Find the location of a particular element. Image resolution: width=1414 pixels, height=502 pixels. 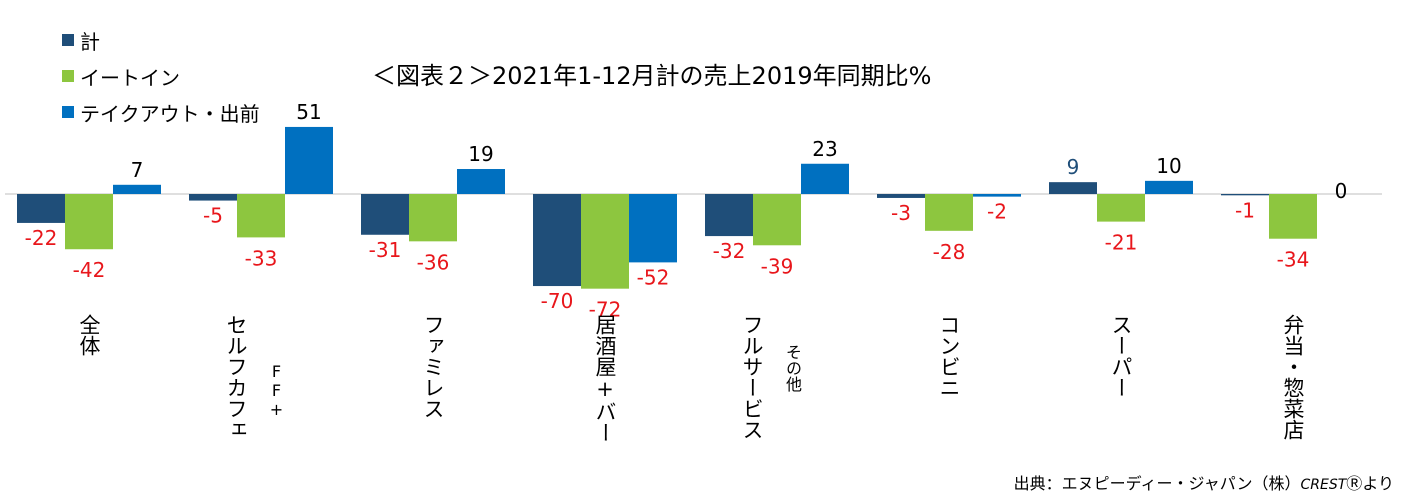

data-label-takeout-2: 19 is located at coordinates (480, 154).